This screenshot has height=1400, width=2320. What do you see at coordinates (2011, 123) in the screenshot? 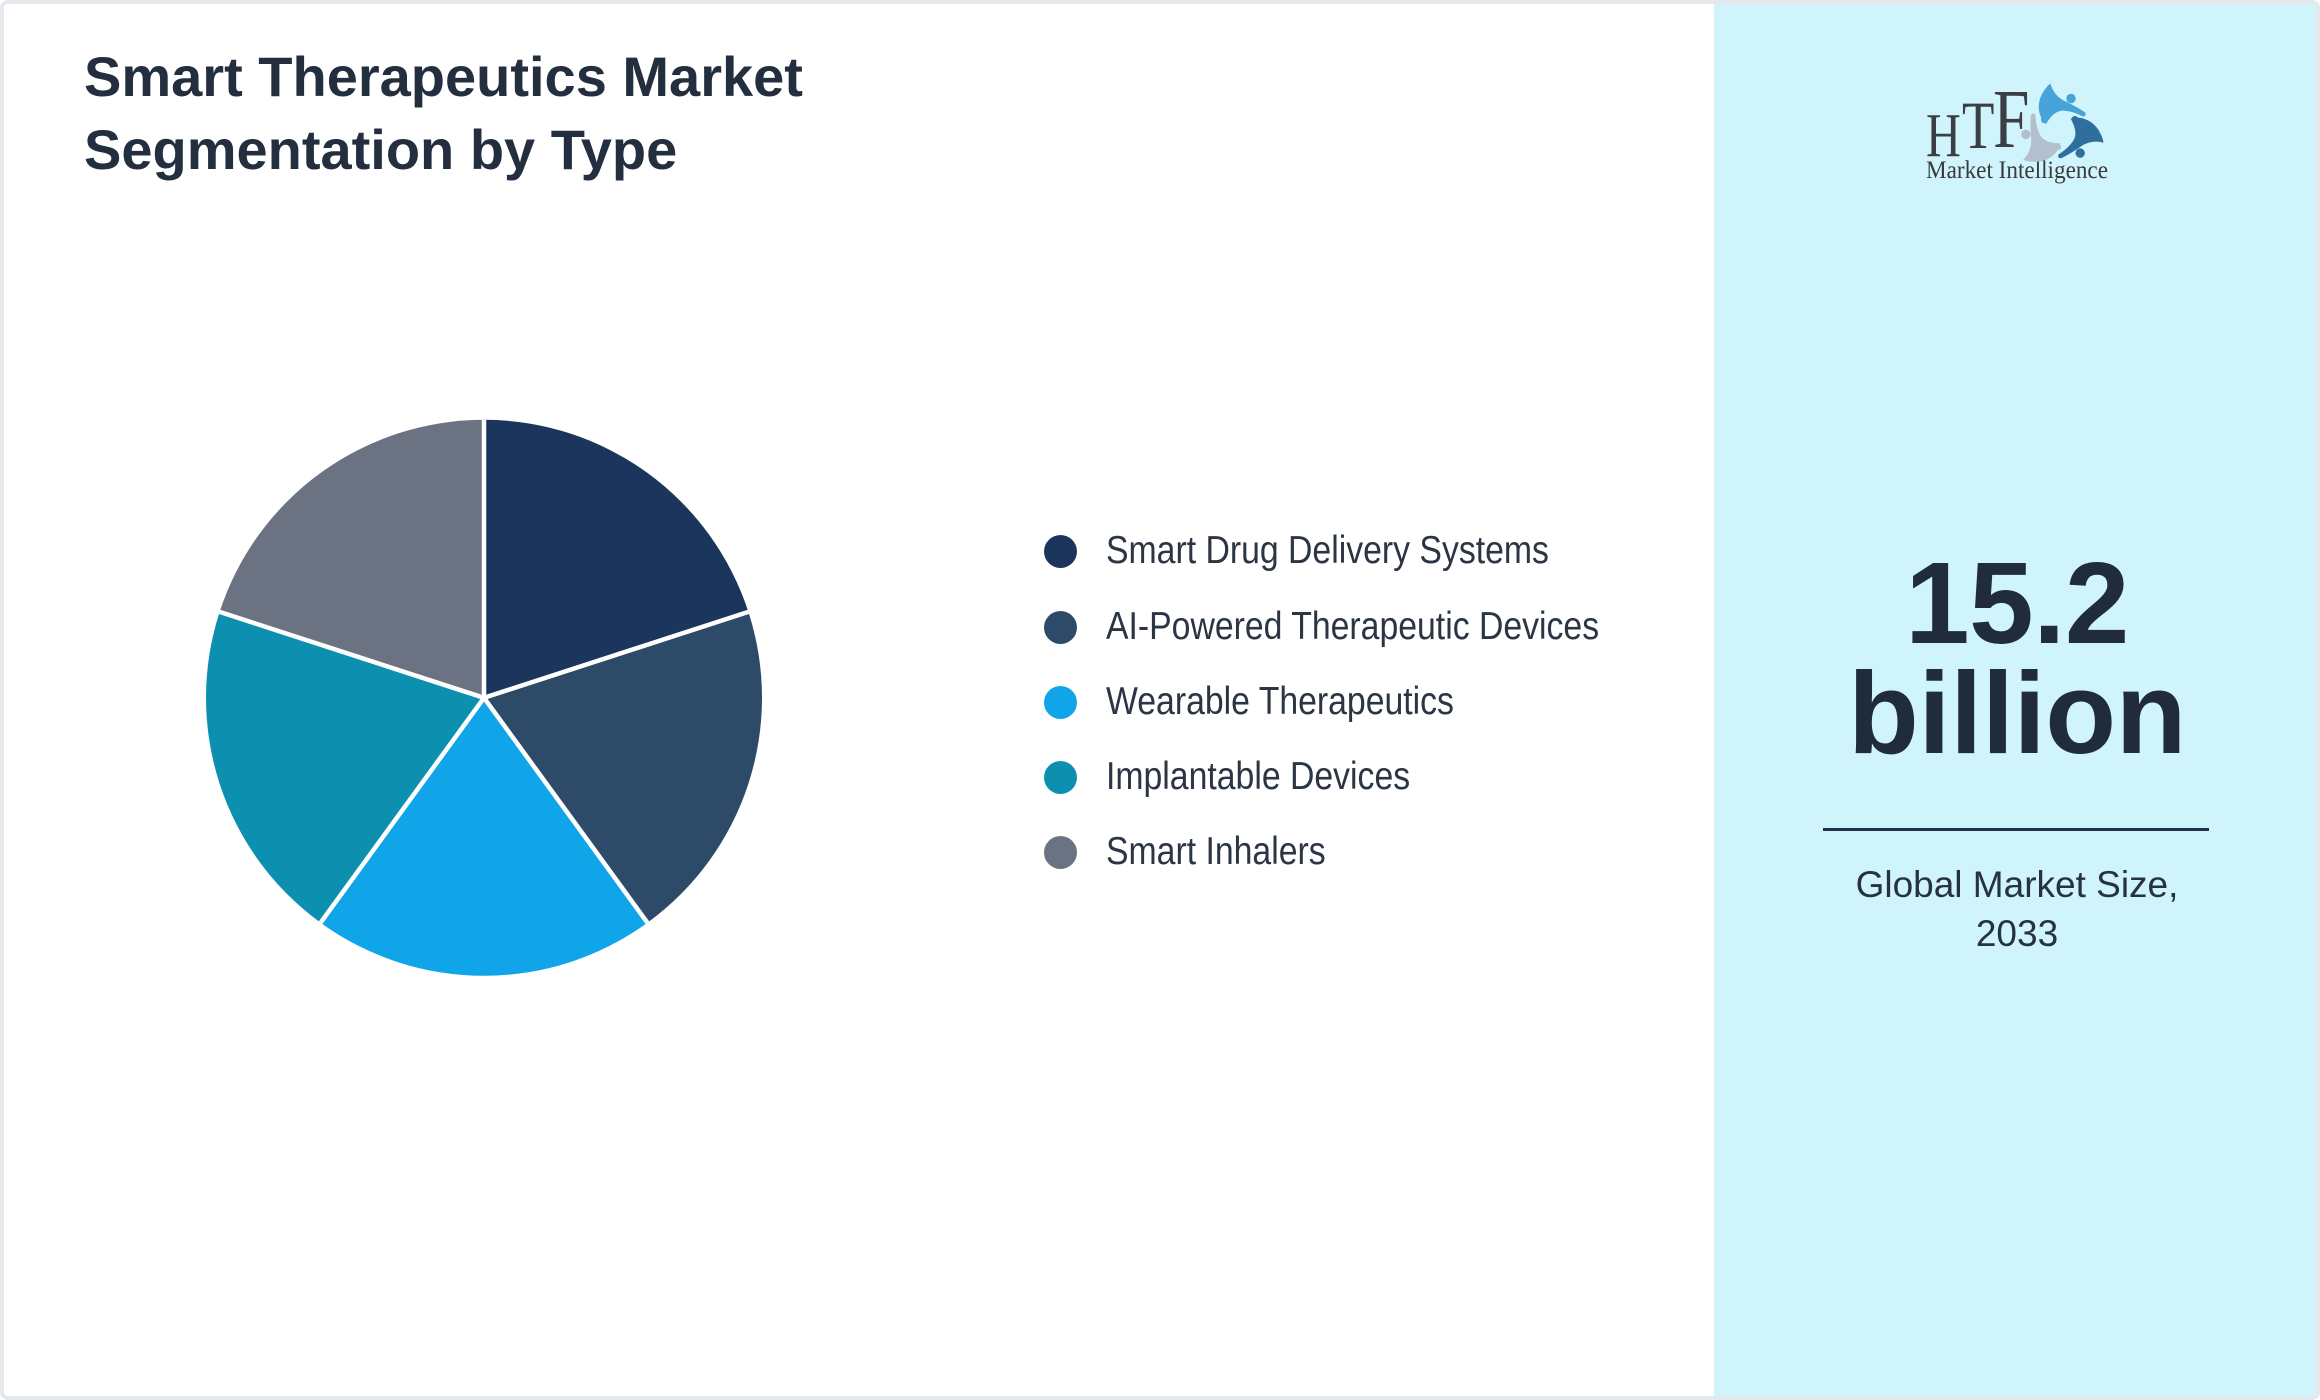
I see `svg-text: F` at bounding box center [2011, 123].